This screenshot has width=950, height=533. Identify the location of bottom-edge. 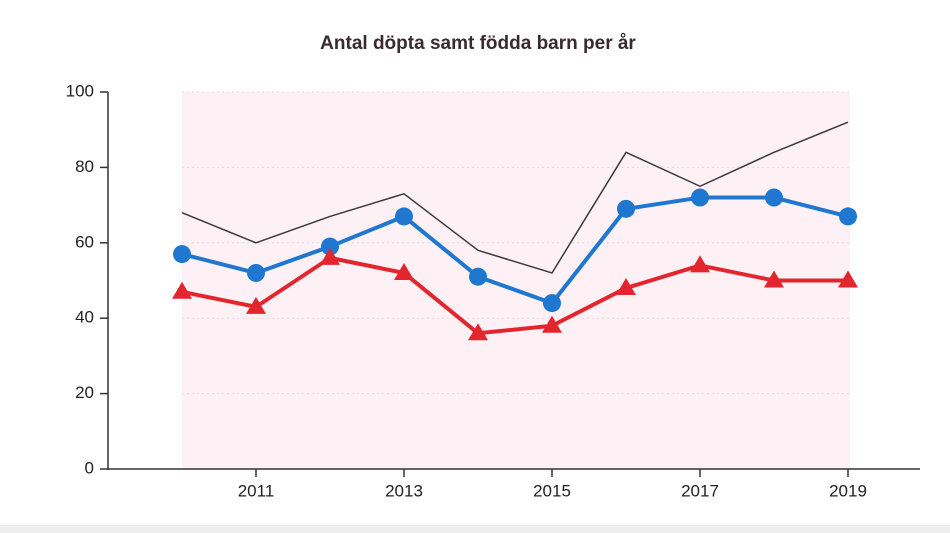
(475, 529).